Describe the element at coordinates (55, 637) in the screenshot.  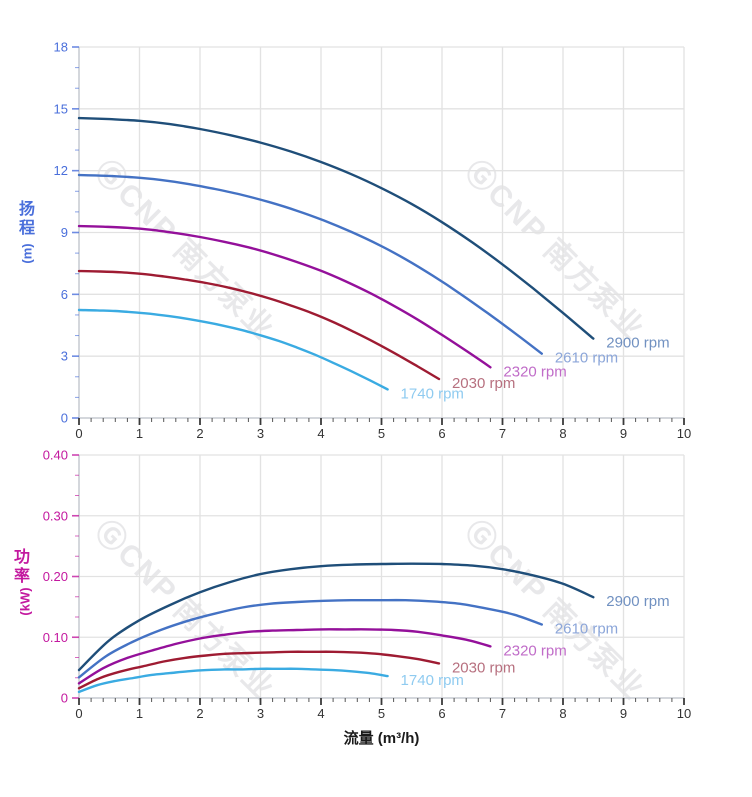
I see `y-tick-label: 0.10` at that location.